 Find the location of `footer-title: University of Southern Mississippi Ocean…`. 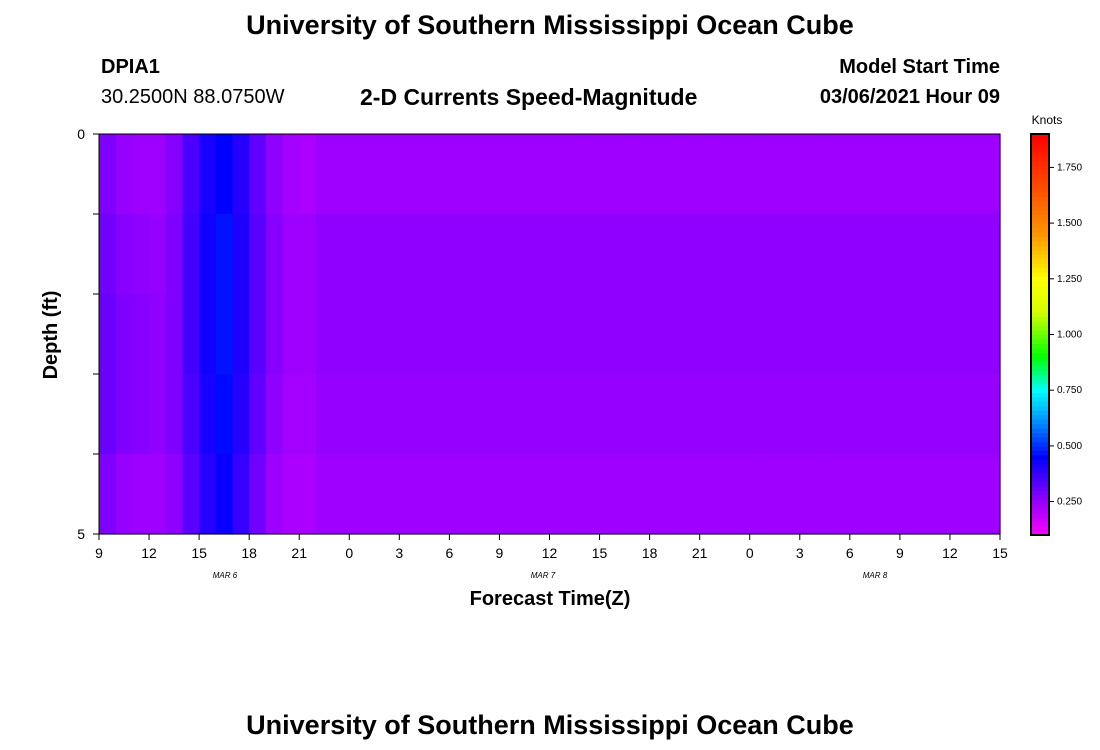

footer-title: University of Southern Mississippi Ocean… is located at coordinates (550, 725).